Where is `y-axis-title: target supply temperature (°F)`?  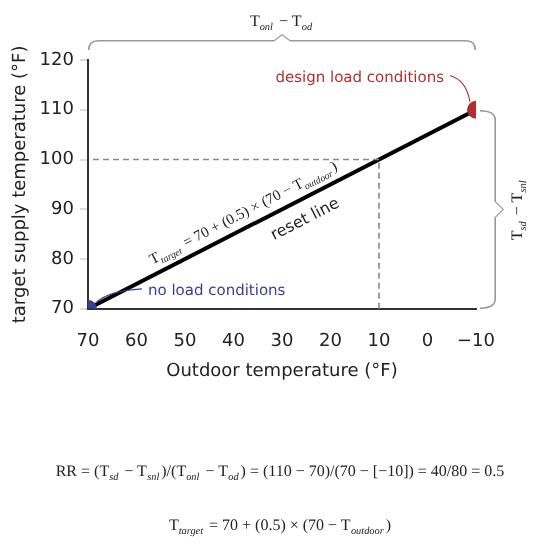 y-axis-title: target supply temperature (°F) is located at coordinates (21, 184).